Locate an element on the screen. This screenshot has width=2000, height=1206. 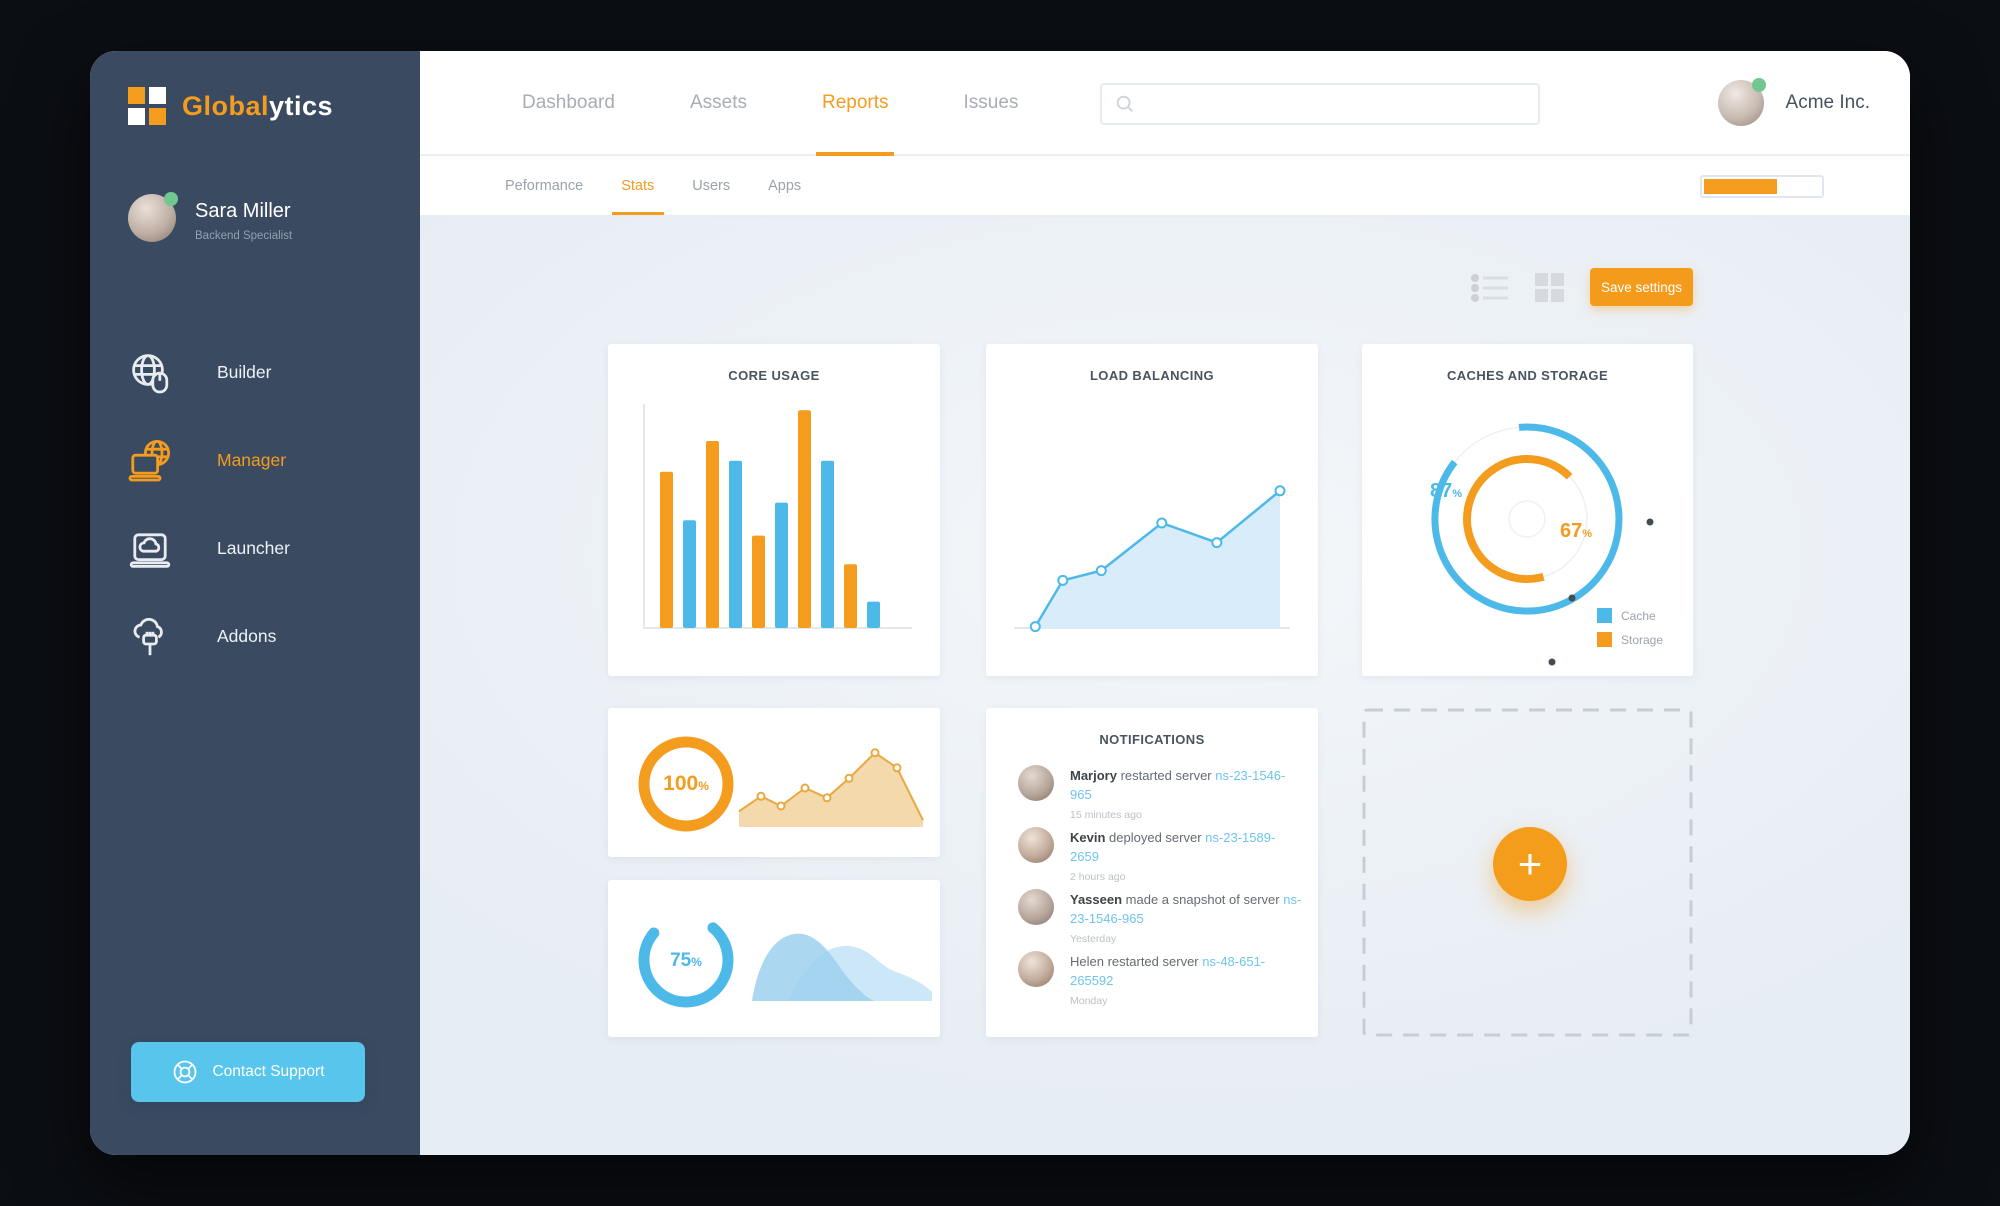
notification-time: 2 hours ago is located at coordinates (1098, 876).